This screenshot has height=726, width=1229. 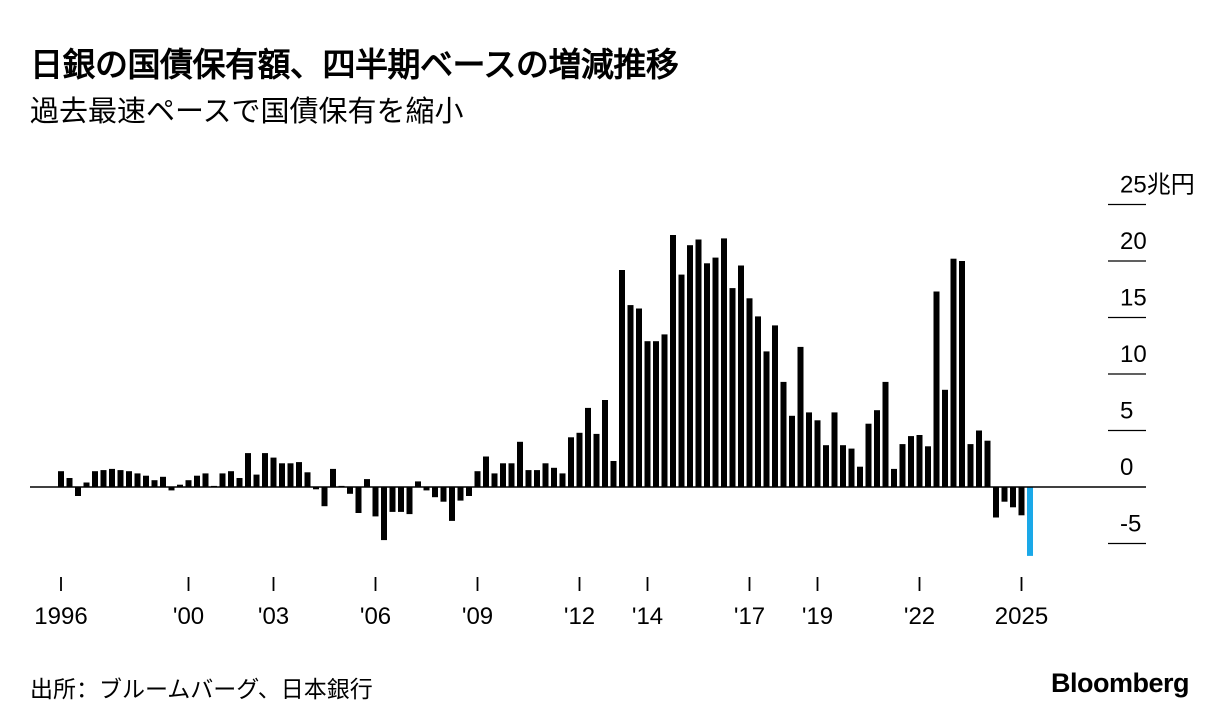 I want to click on y-tick-label: 10, so click(x=1133, y=354).